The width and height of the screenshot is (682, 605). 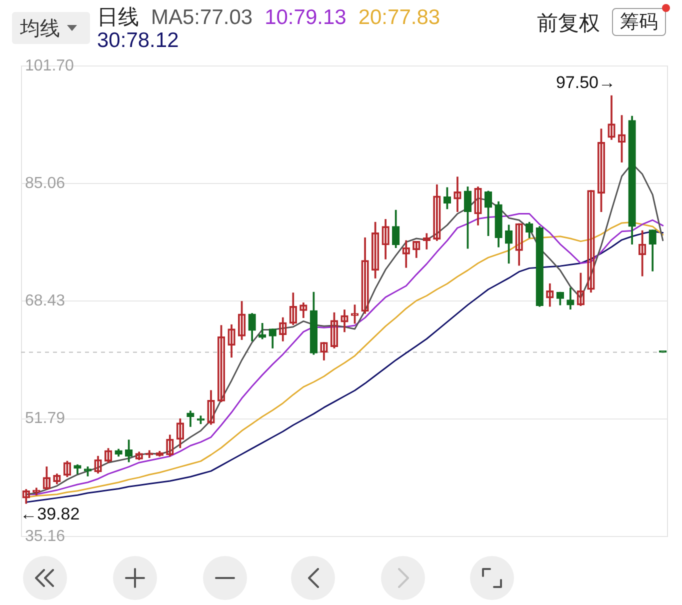 I want to click on text: 10:79.13, so click(x=305, y=17).